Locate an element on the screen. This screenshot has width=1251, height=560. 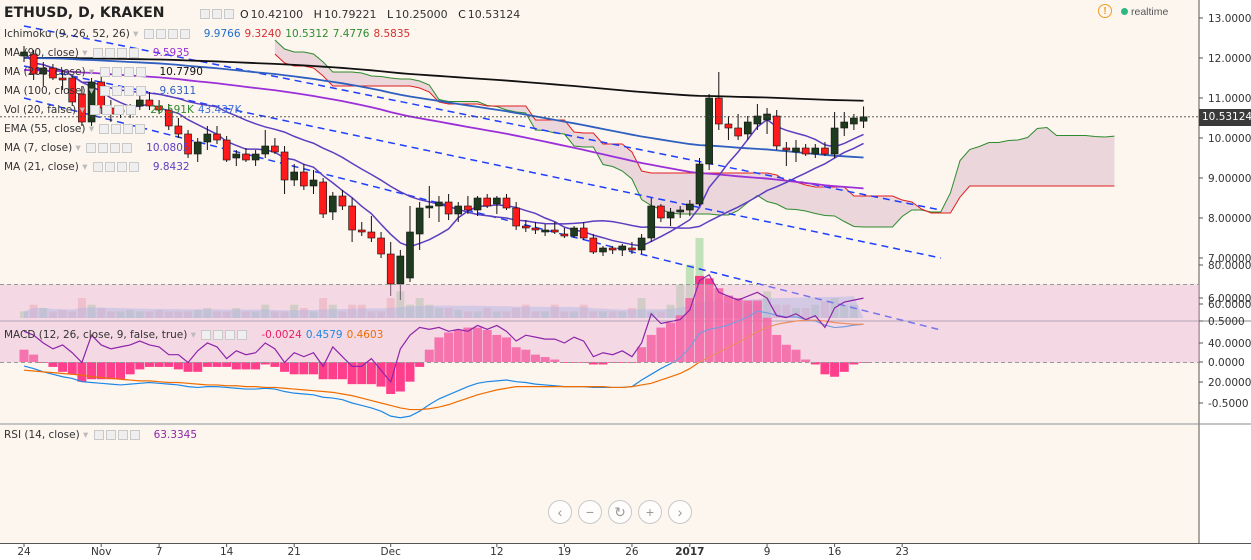
indicator-row: RSI (14, close) ▾ 63.3345 is located at coordinates (100, 435).